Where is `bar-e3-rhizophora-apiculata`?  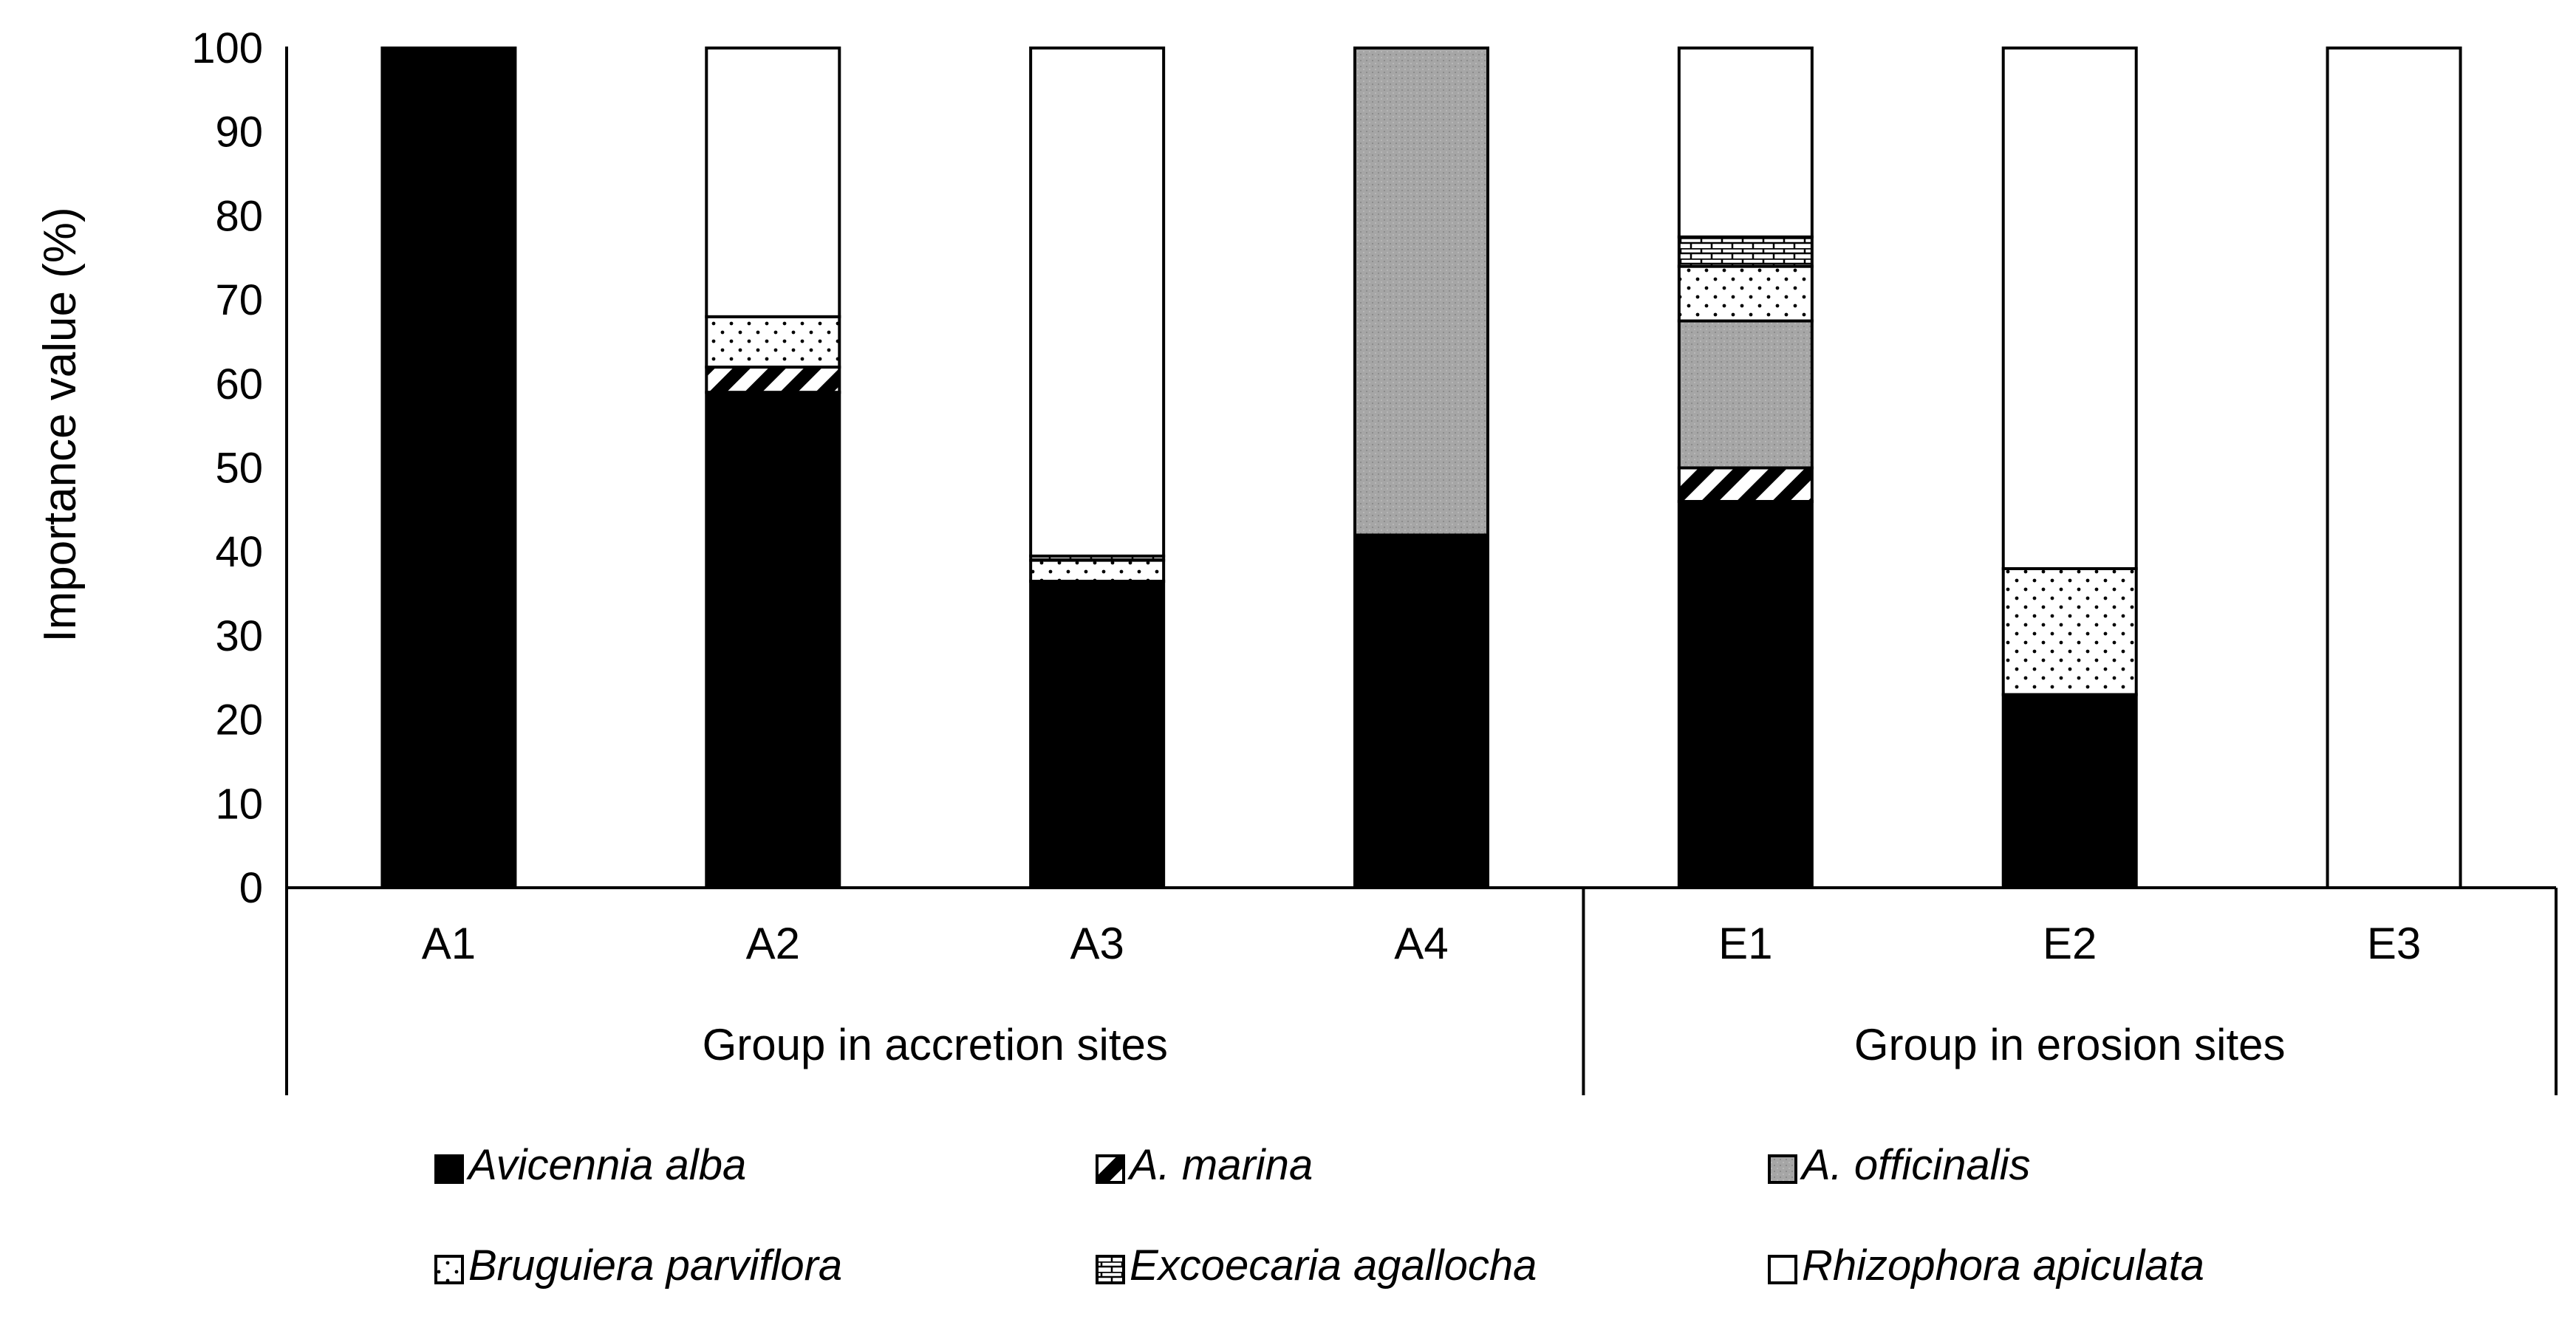 bar-e3-rhizophora-apiculata is located at coordinates (2394, 468).